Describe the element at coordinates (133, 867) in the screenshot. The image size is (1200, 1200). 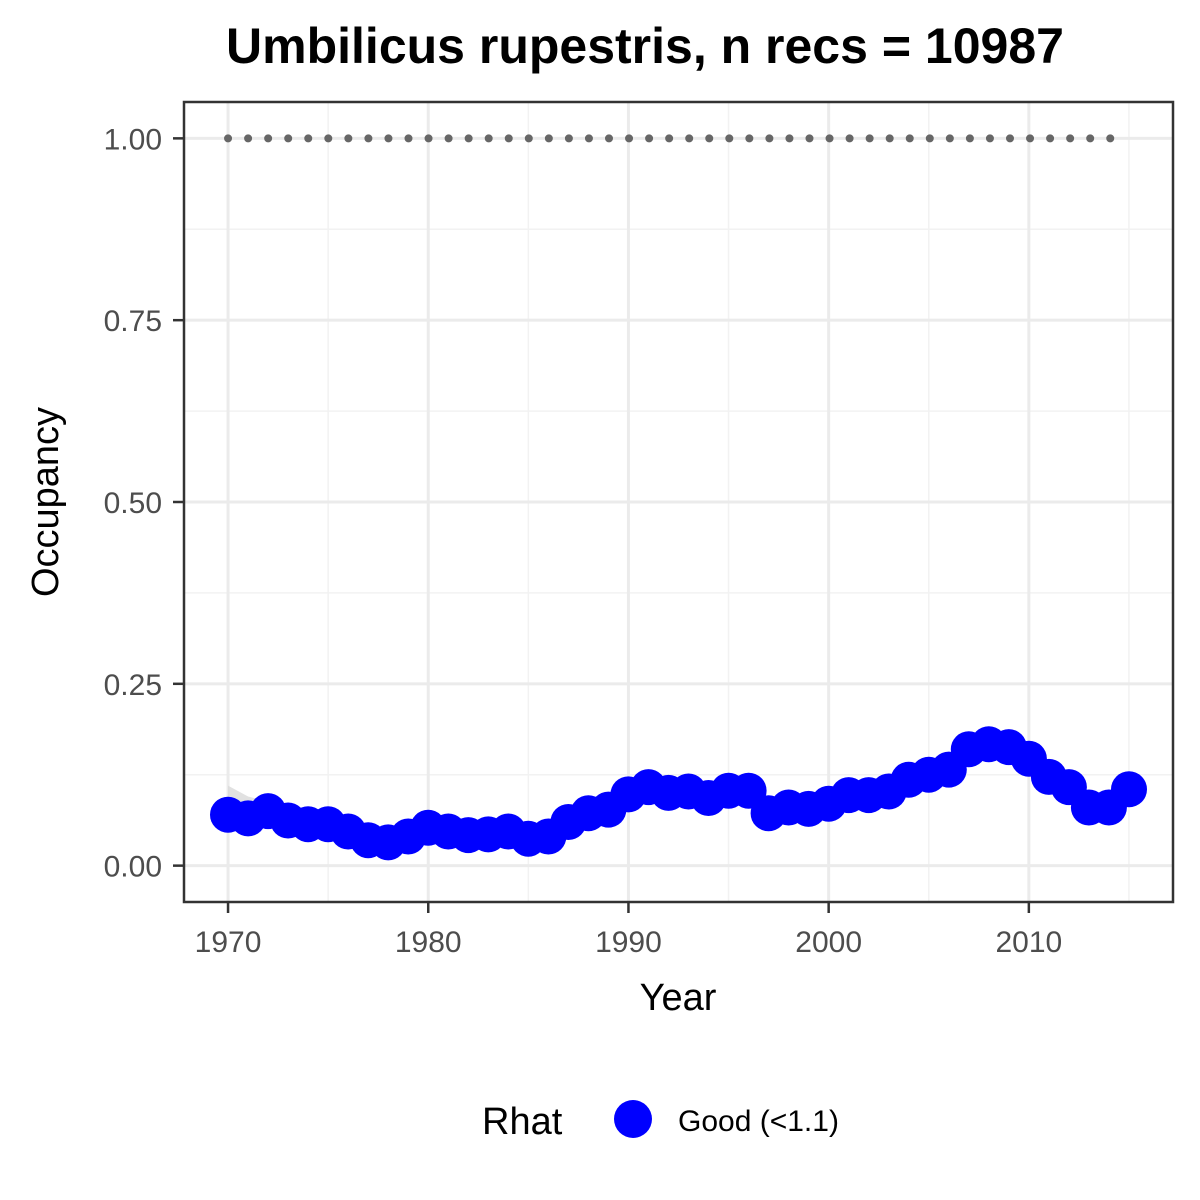
I see `y-tick-label: 0.00` at that location.